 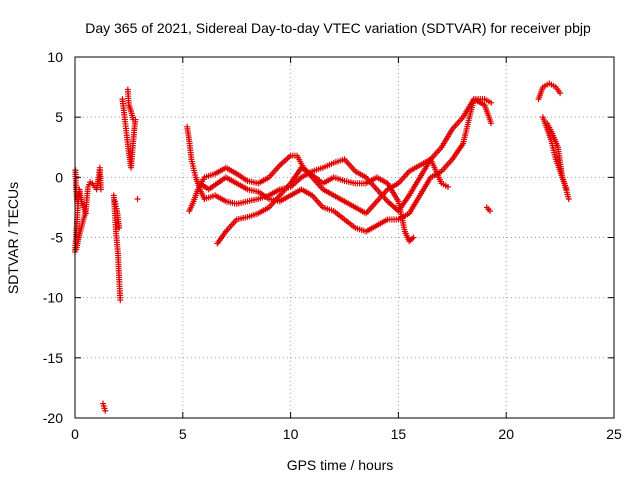 I want to click on x-tick-label: 10, so click(x=291, y=434).